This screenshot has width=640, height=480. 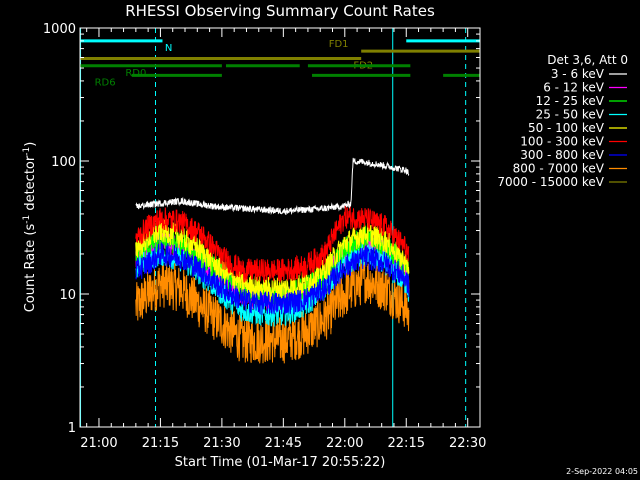 What do you see at coordinates (98, 443) in the screenshot?
I see `x-tick-label: 21:00` at bounding box center [98, 443].